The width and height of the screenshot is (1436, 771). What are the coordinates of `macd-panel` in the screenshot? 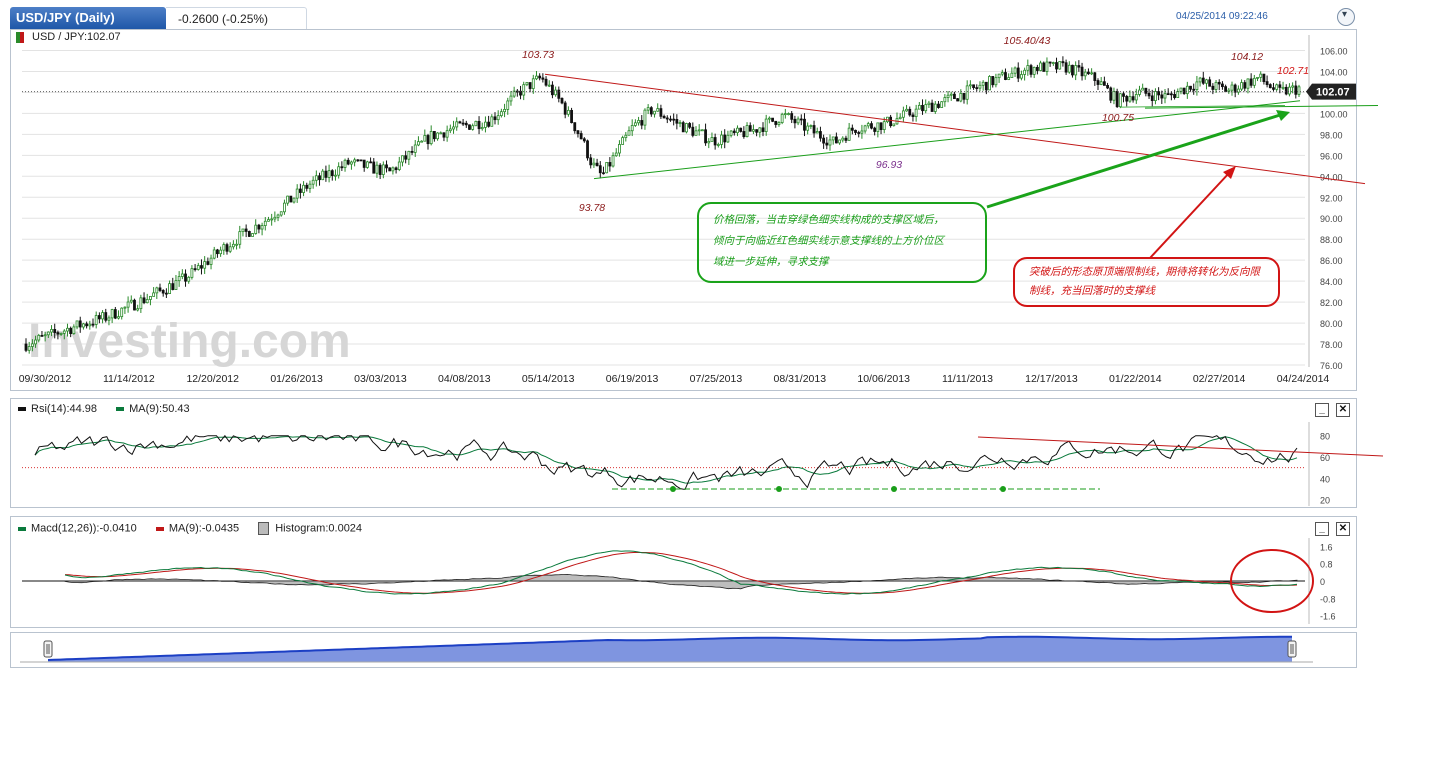 It's located at (683, 572).